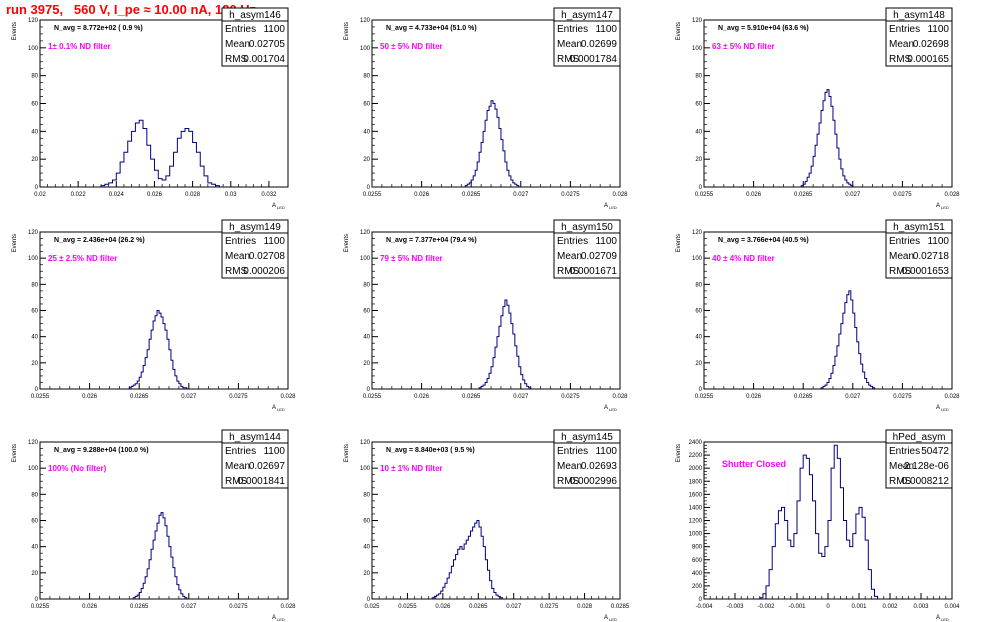 The height and width of the screenshot is (622, 996). What do you see at coordinates (952, 607) in the screenshot?
I see `x-tick-label: 0.004` at bounding box center [952, 607].